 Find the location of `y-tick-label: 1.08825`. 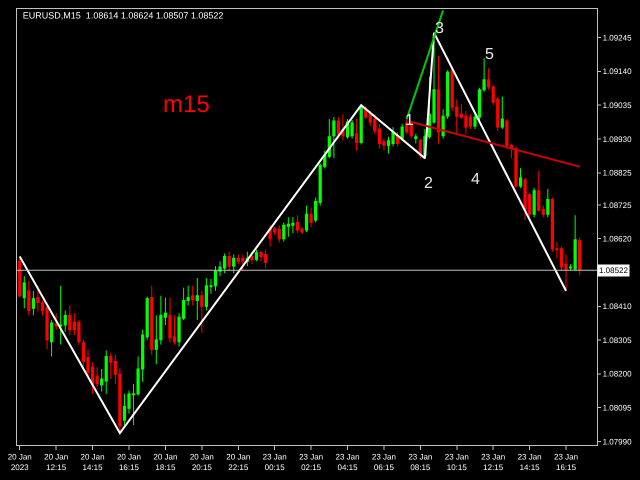

y-tick-label: 1.08825 is located at coordinates (617, 173).